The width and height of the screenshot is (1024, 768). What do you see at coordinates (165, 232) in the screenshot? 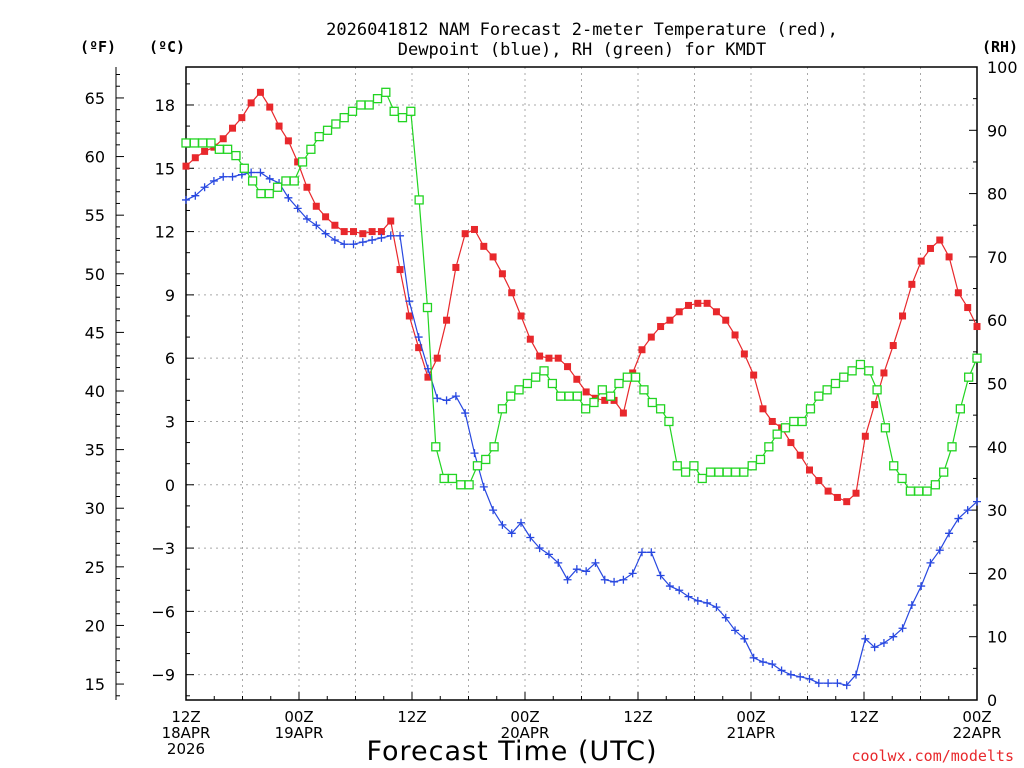
I see `celsius-tick-label: 12` at bounding box center [165, 232].